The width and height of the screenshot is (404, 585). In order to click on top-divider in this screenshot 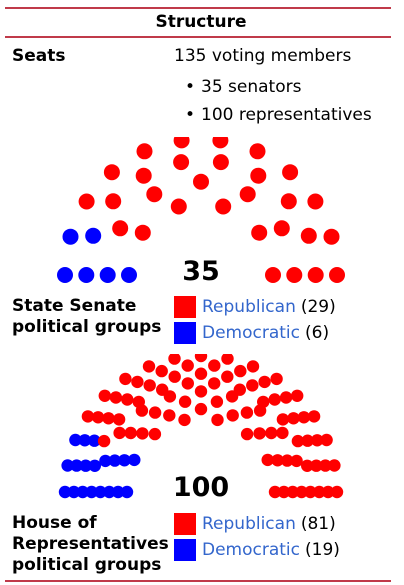, I will do `click(198, 8)`.